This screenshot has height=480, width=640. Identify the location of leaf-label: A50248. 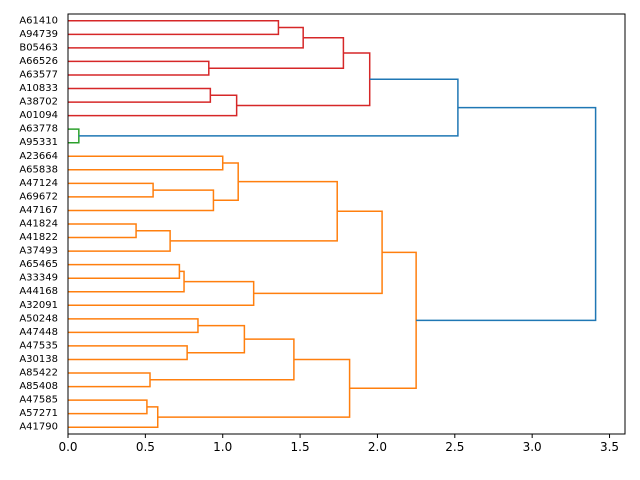
(38, 318).